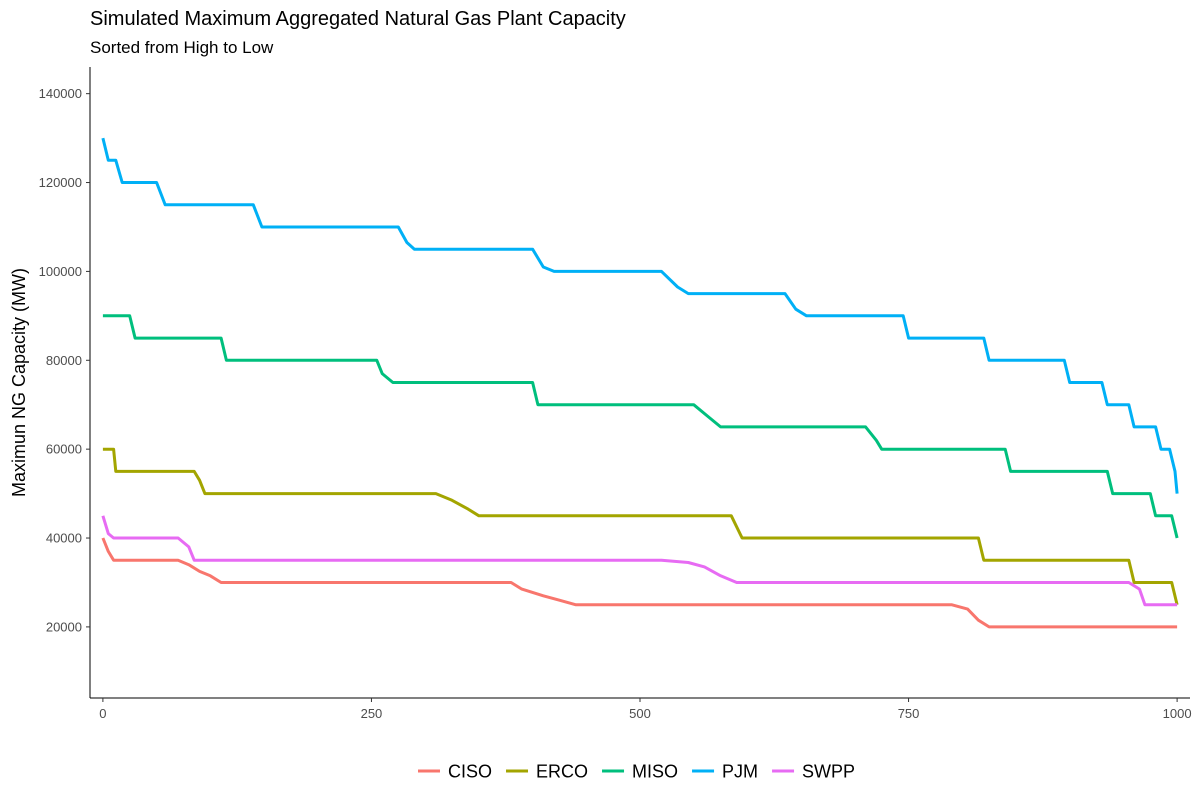  I want to click on legend-label: SWPP, so click(828, 772).